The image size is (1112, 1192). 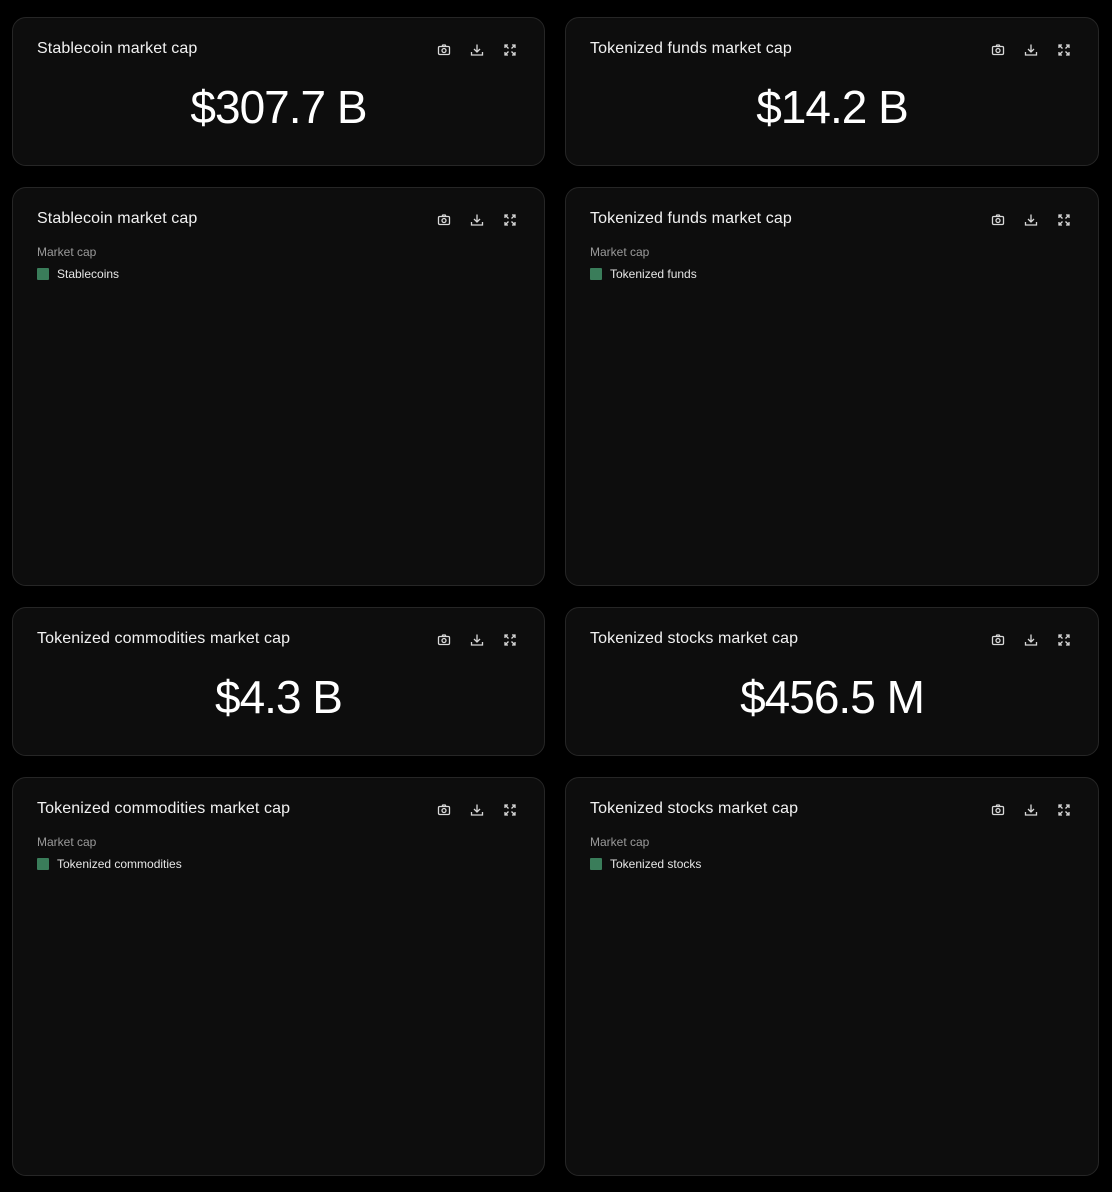 I want to click on chart-legend: Stablecoins, so click(x=78, y=274).